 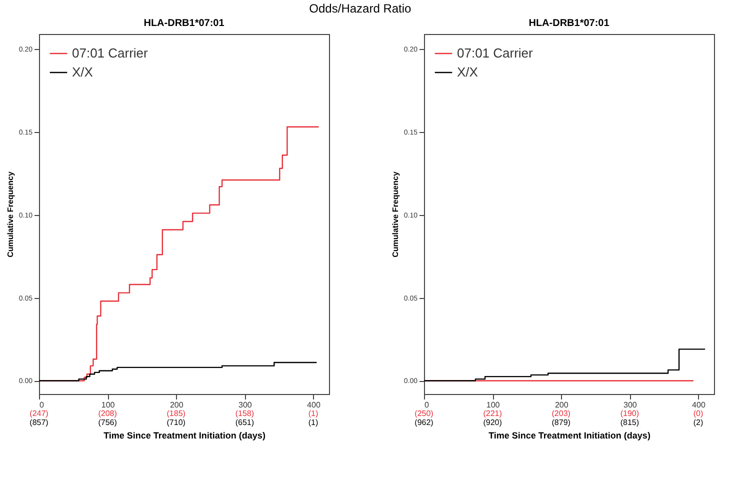 What do you see at coordinates (698, 422) in the screenshot?
I see `text: (2)` at bounding box center [698, 422].